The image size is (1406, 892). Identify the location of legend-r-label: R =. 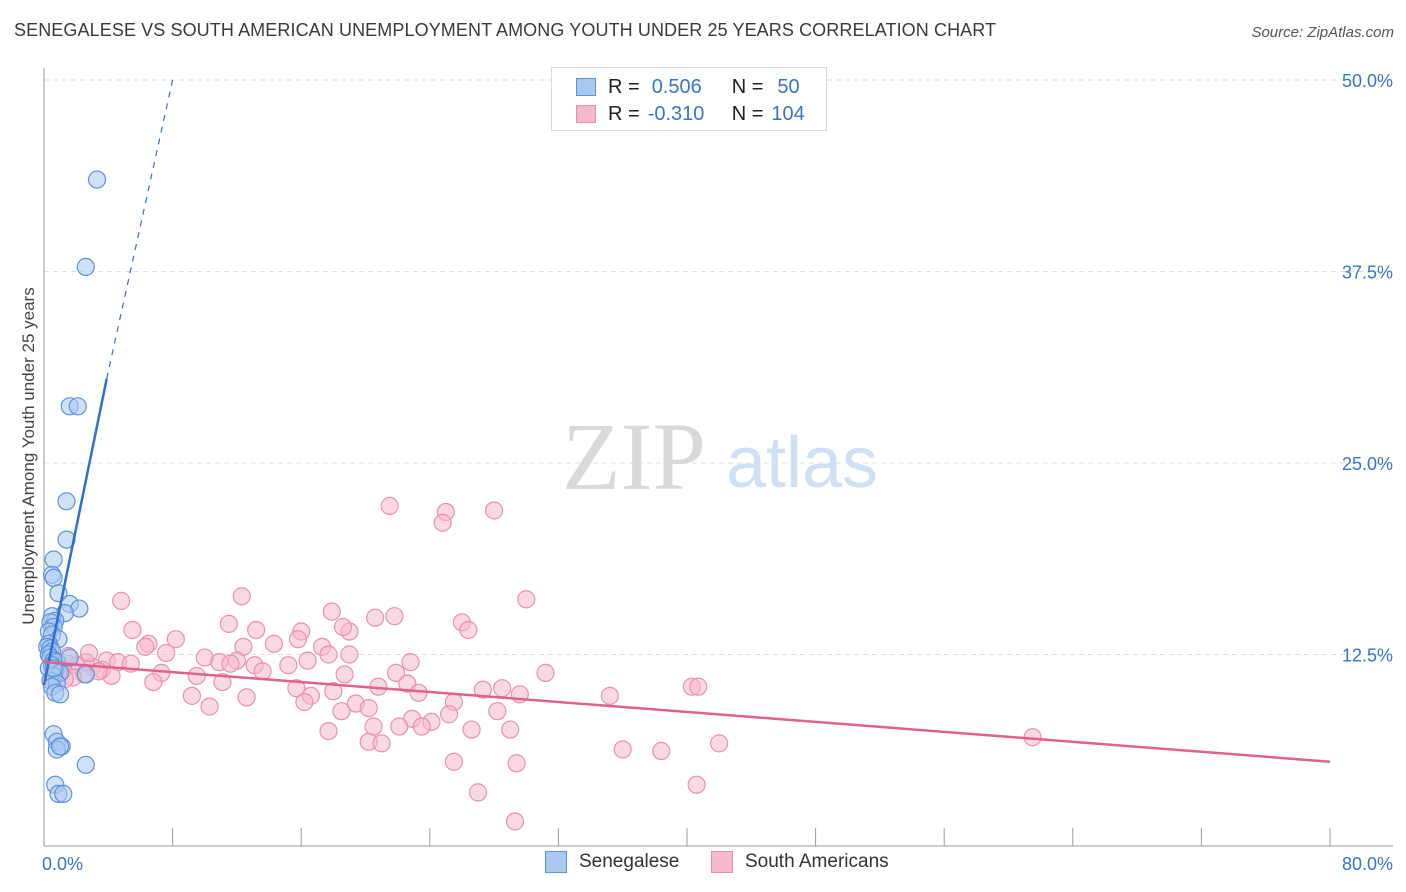
(624, 113).